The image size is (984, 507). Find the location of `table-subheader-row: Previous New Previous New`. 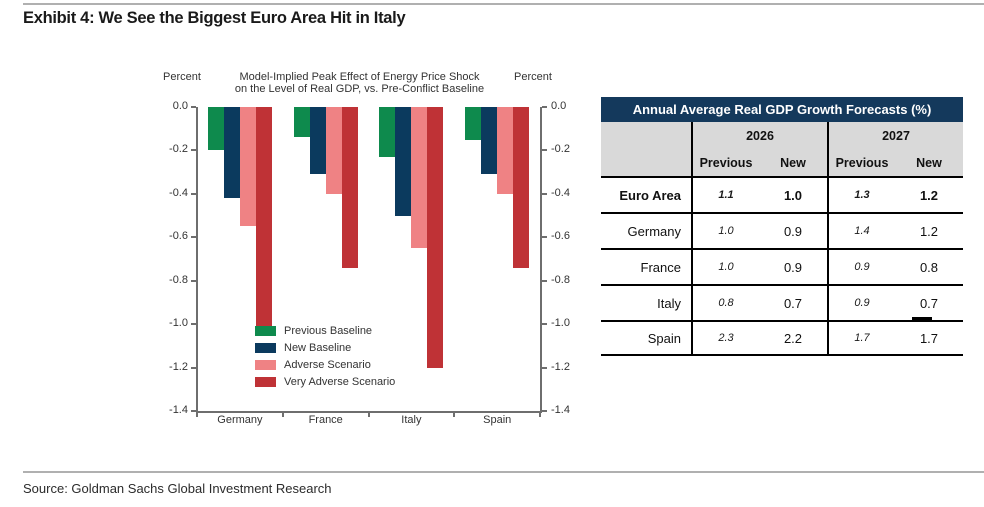

table-subheader-row: Previous New Previous New is located at coordinates (782, 163).